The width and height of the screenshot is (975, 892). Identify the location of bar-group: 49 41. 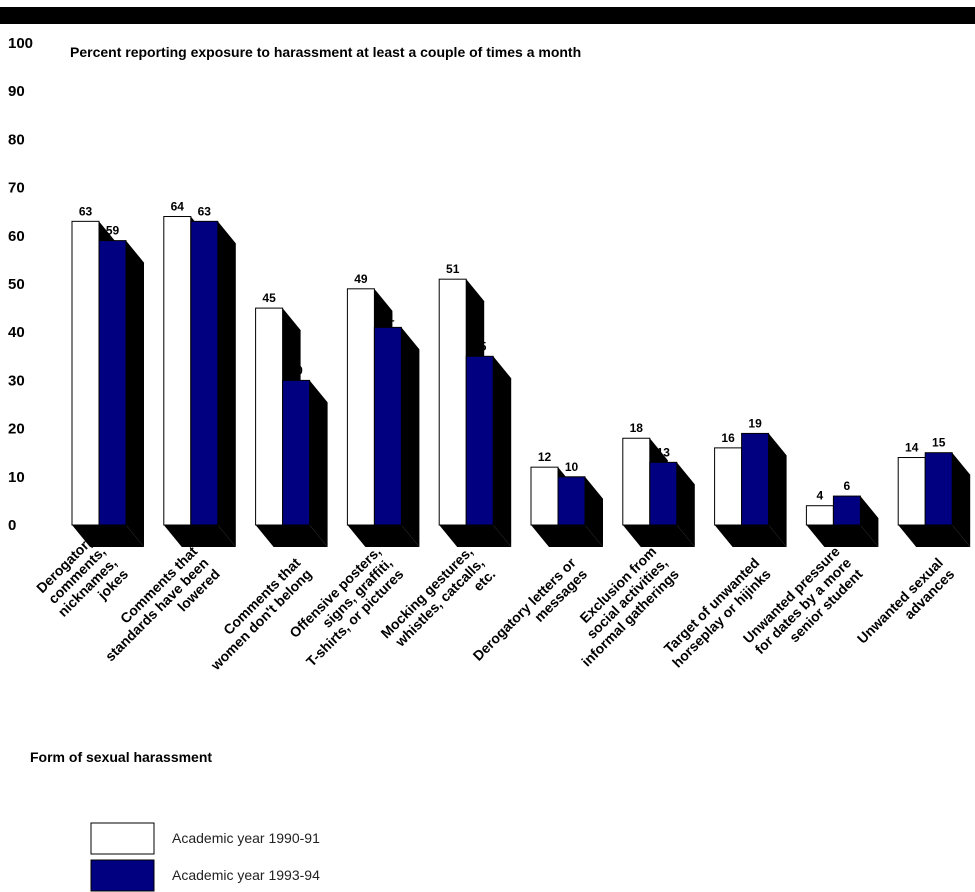
(383, 409).